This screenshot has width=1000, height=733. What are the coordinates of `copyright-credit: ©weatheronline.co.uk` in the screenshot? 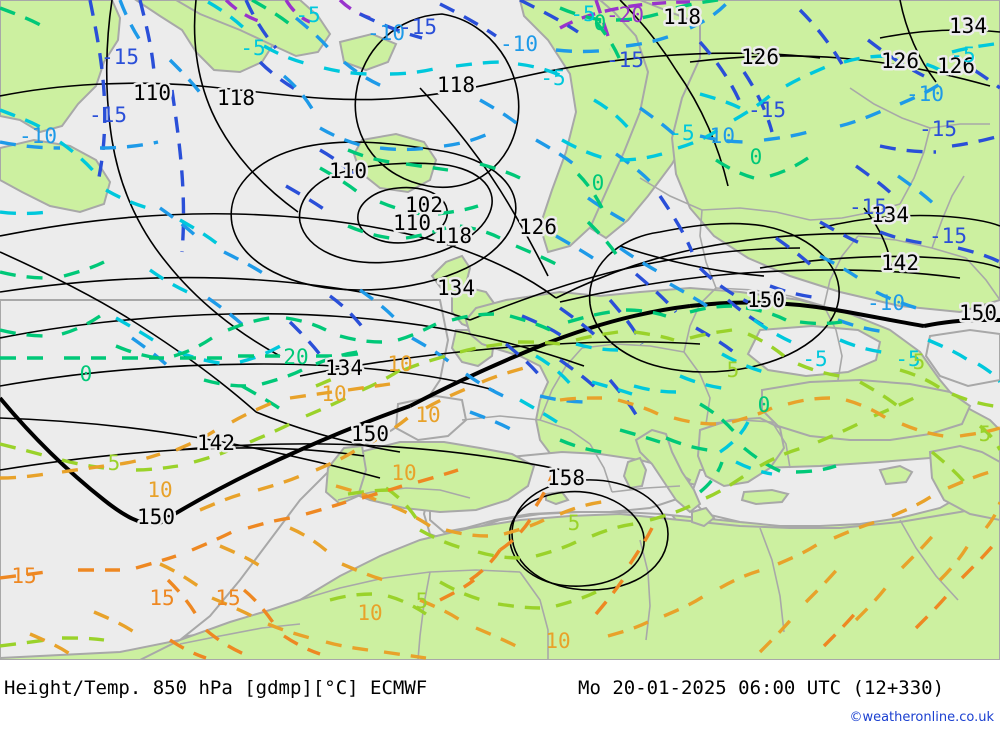 It's located at (921, 717).